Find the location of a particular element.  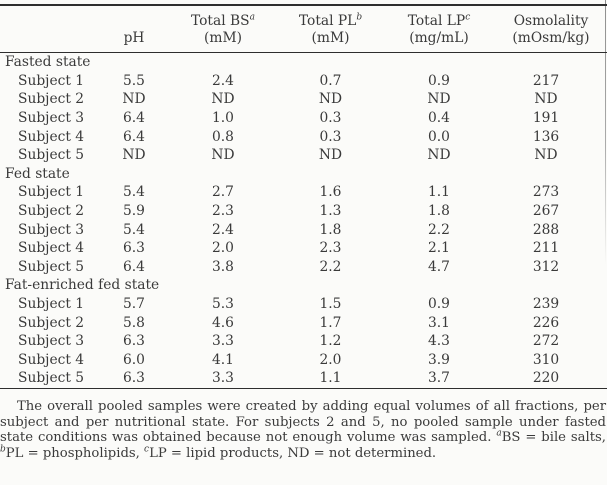

section-row: Fat-enriched fed state is located at coordinates (303, 285).